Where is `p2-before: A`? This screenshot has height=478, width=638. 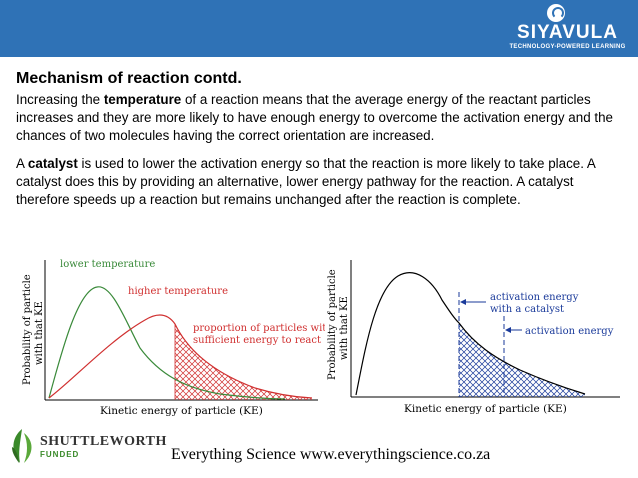 p2-before: A is located at coordinates (22, 163).